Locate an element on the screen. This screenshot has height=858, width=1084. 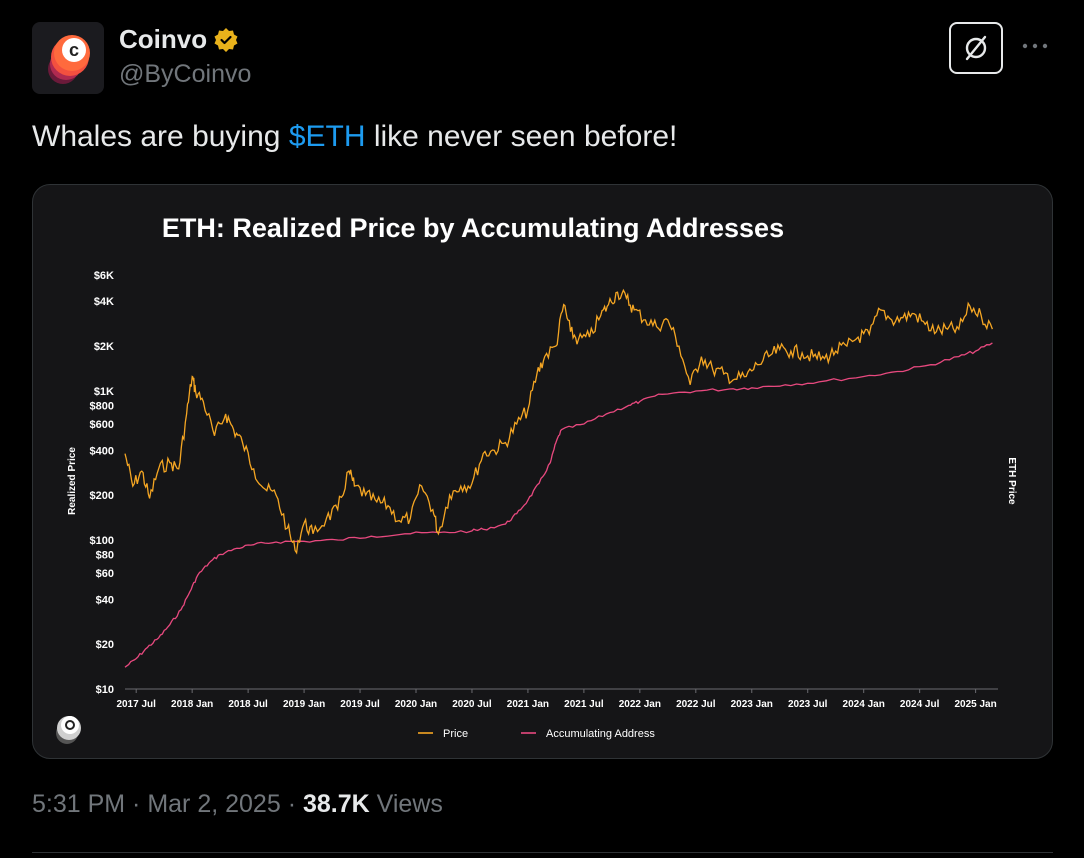
y-tick-label: $6K is located at coordinates (104, 276).